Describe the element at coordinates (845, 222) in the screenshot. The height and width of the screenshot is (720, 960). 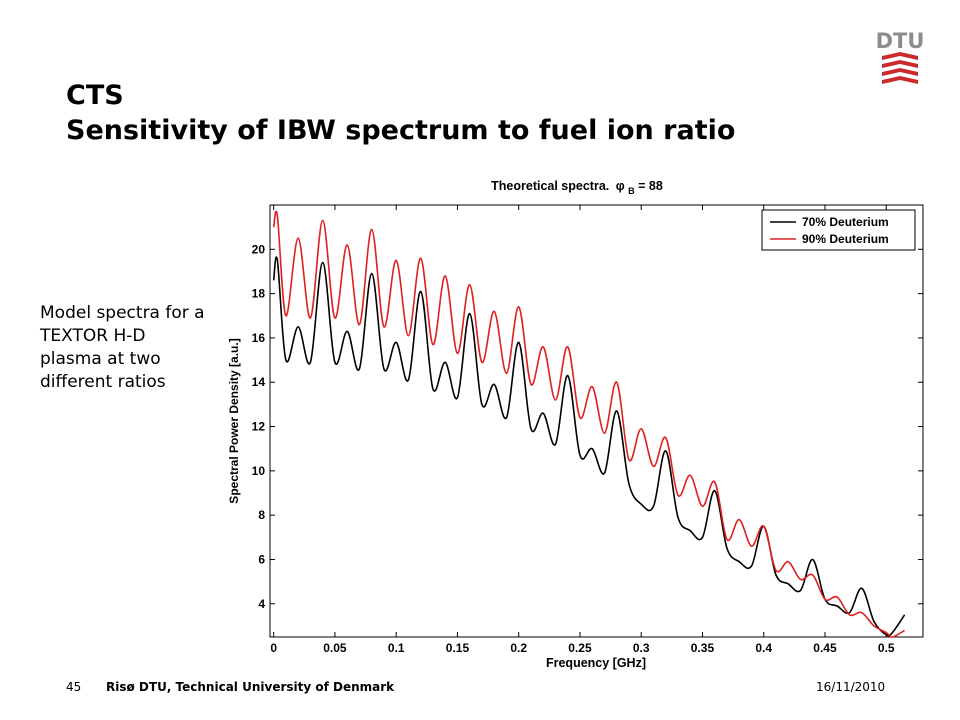
I see `legend-label-70: 70% Deuterium` at that location.